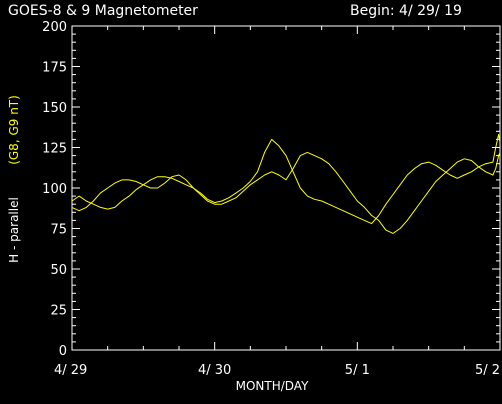  Describe the element at coordinates (63, 351) in the screenshot. I see `y-tick-label: 0` at that location.